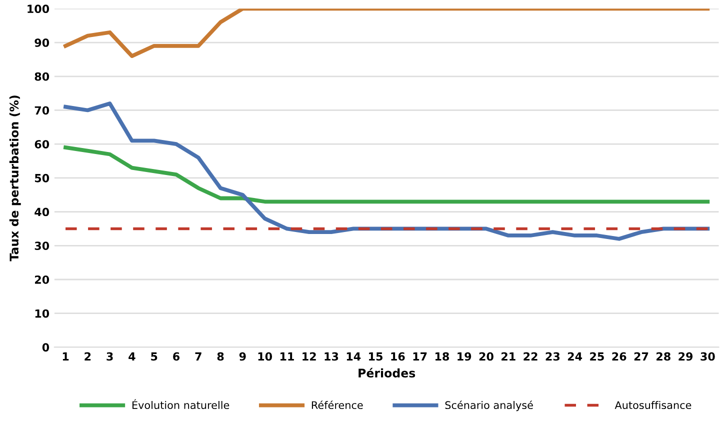 The width and height of the screenshot is (726, 434). I want to click on x-tick-label: 11, so click(287, 356).